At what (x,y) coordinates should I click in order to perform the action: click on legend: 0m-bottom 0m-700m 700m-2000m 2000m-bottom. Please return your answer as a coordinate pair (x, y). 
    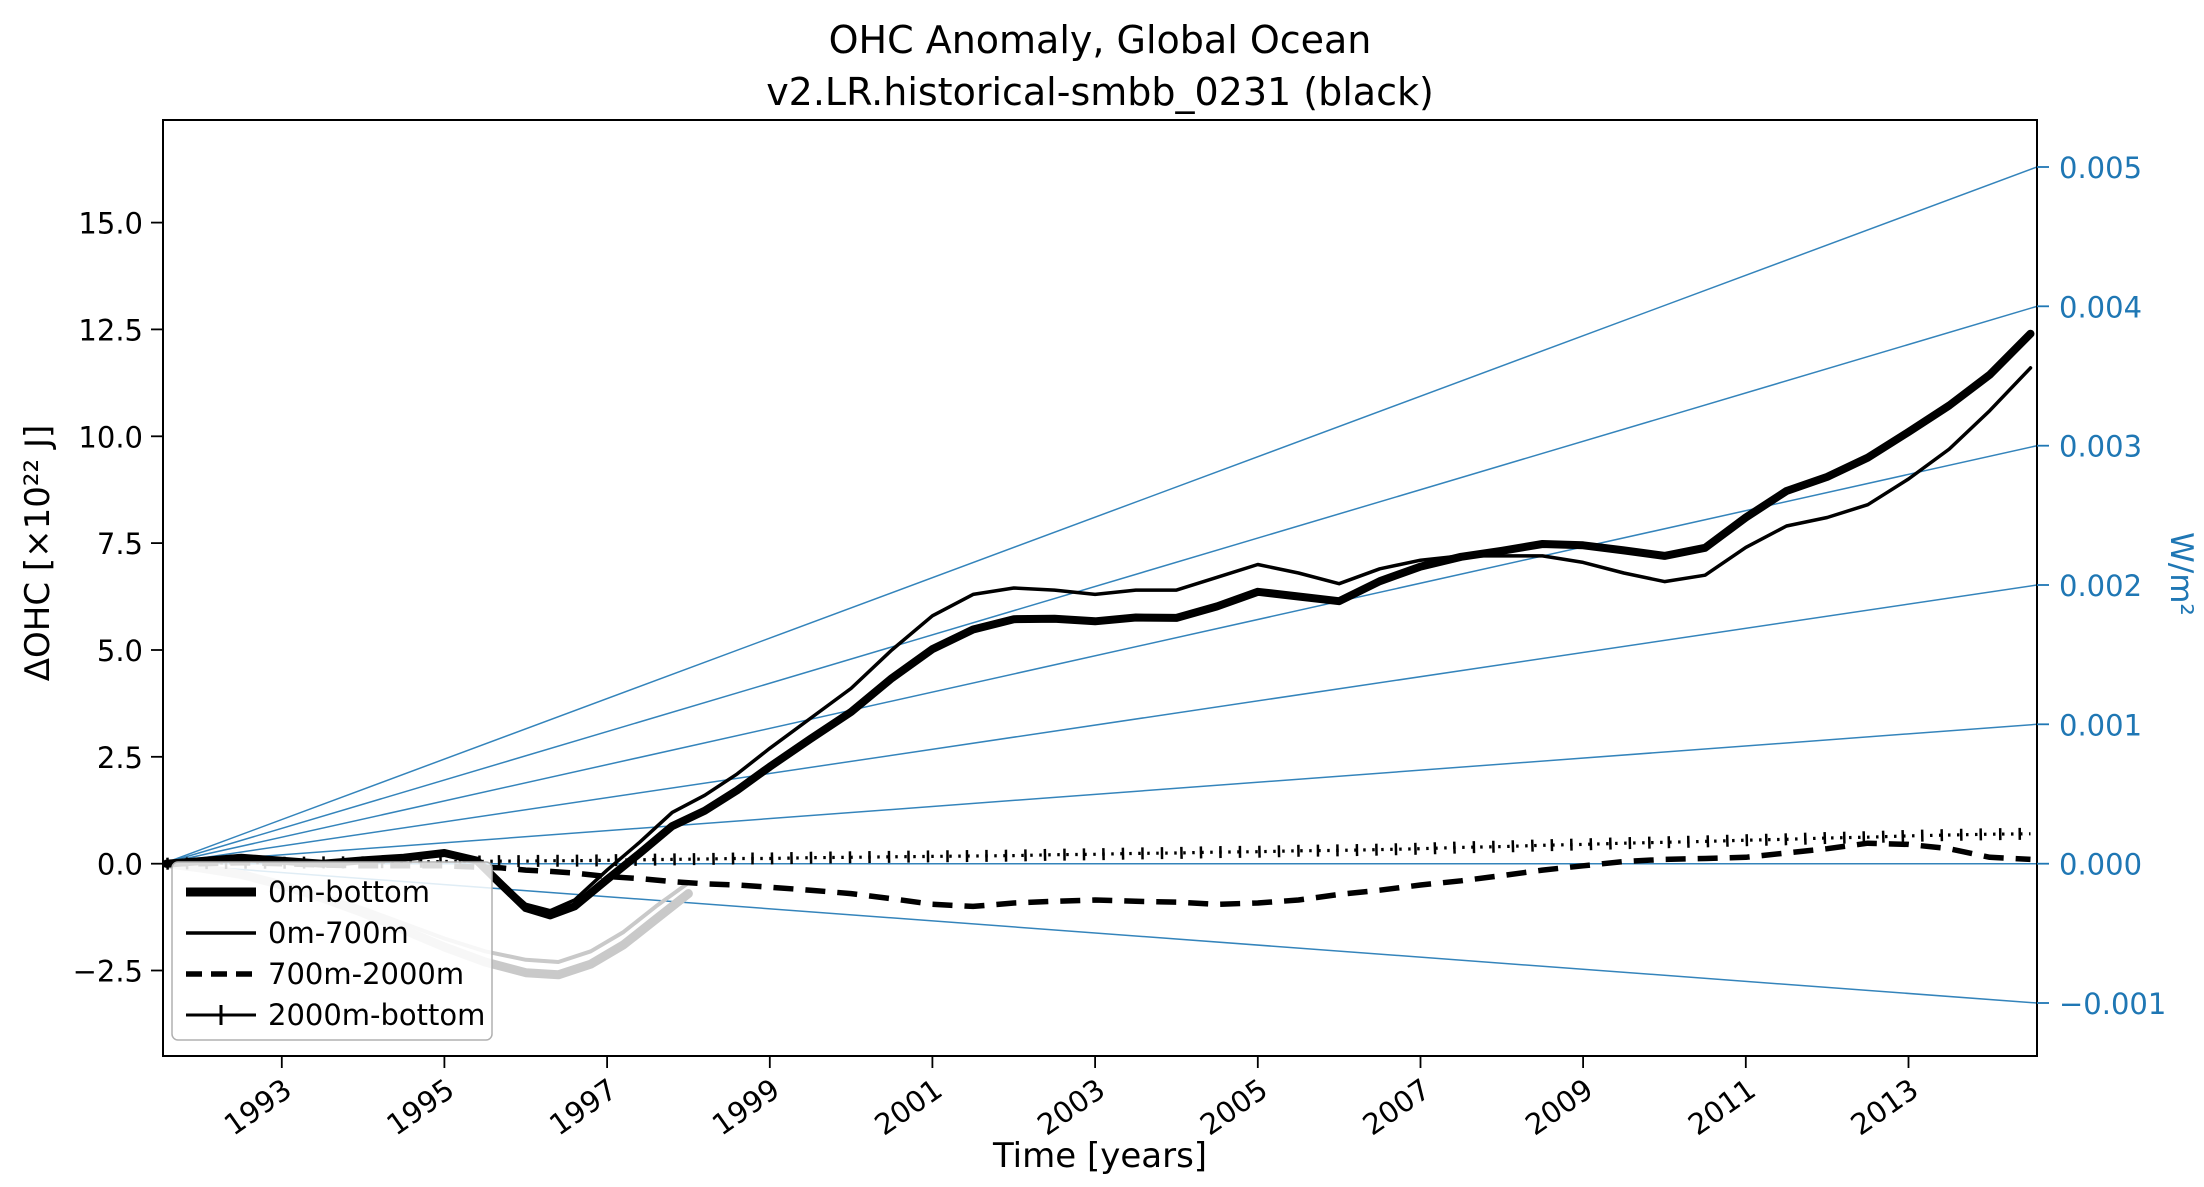
    Looking at the image, I should click on (332, 951).